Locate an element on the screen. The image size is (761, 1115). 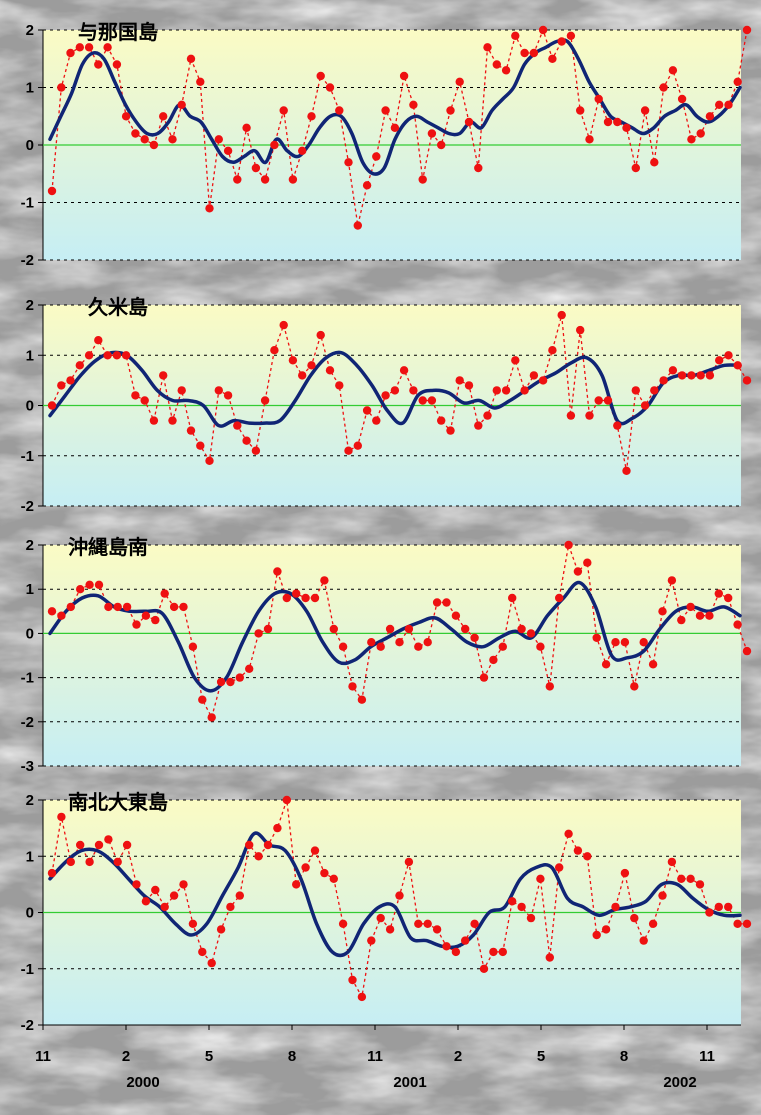
x-tick-label: 11 is located at coordinates (43, 1056).